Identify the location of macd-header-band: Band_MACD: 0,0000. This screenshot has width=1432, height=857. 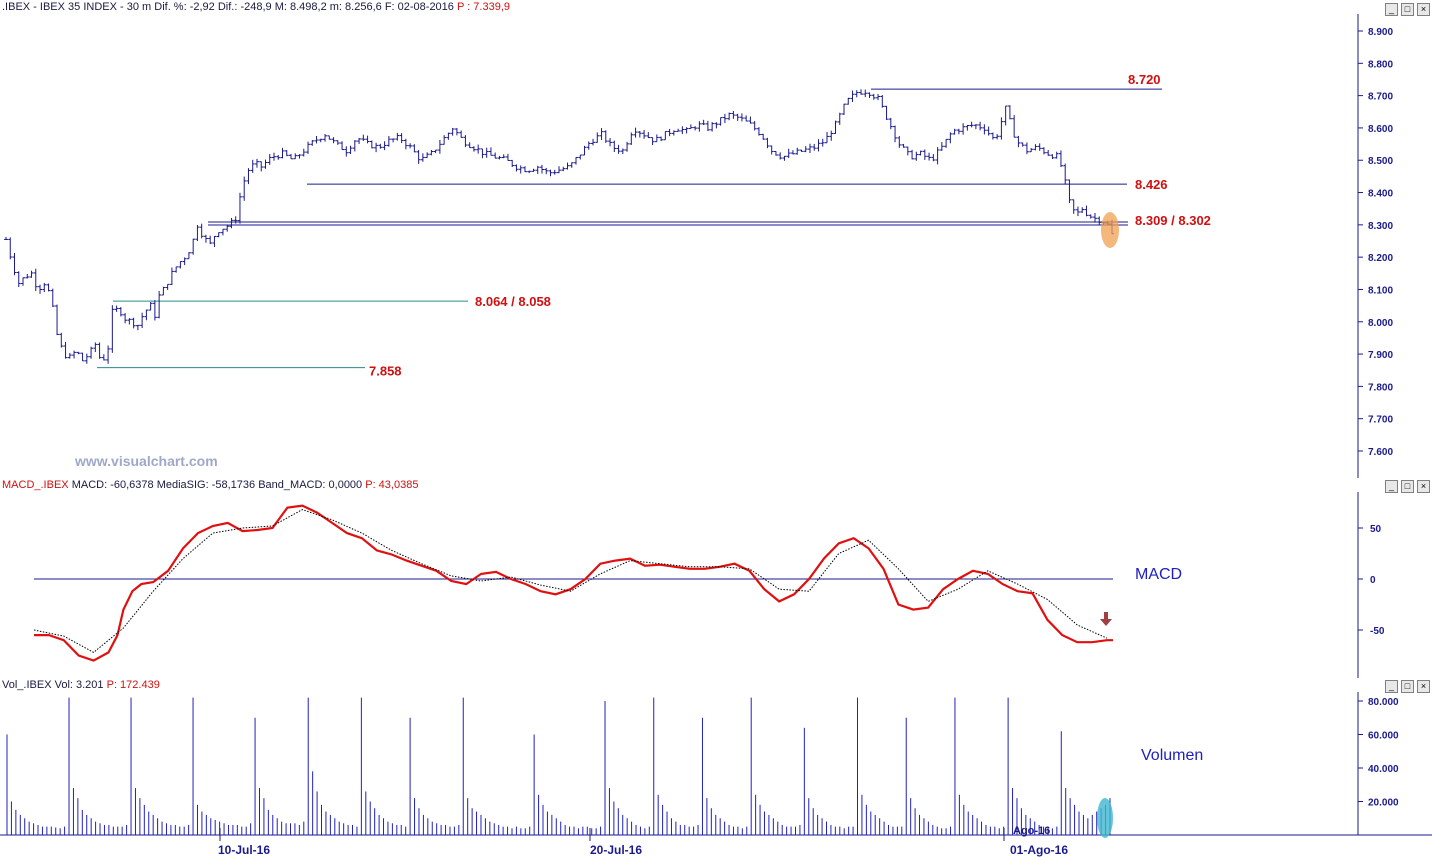
(310, 485).